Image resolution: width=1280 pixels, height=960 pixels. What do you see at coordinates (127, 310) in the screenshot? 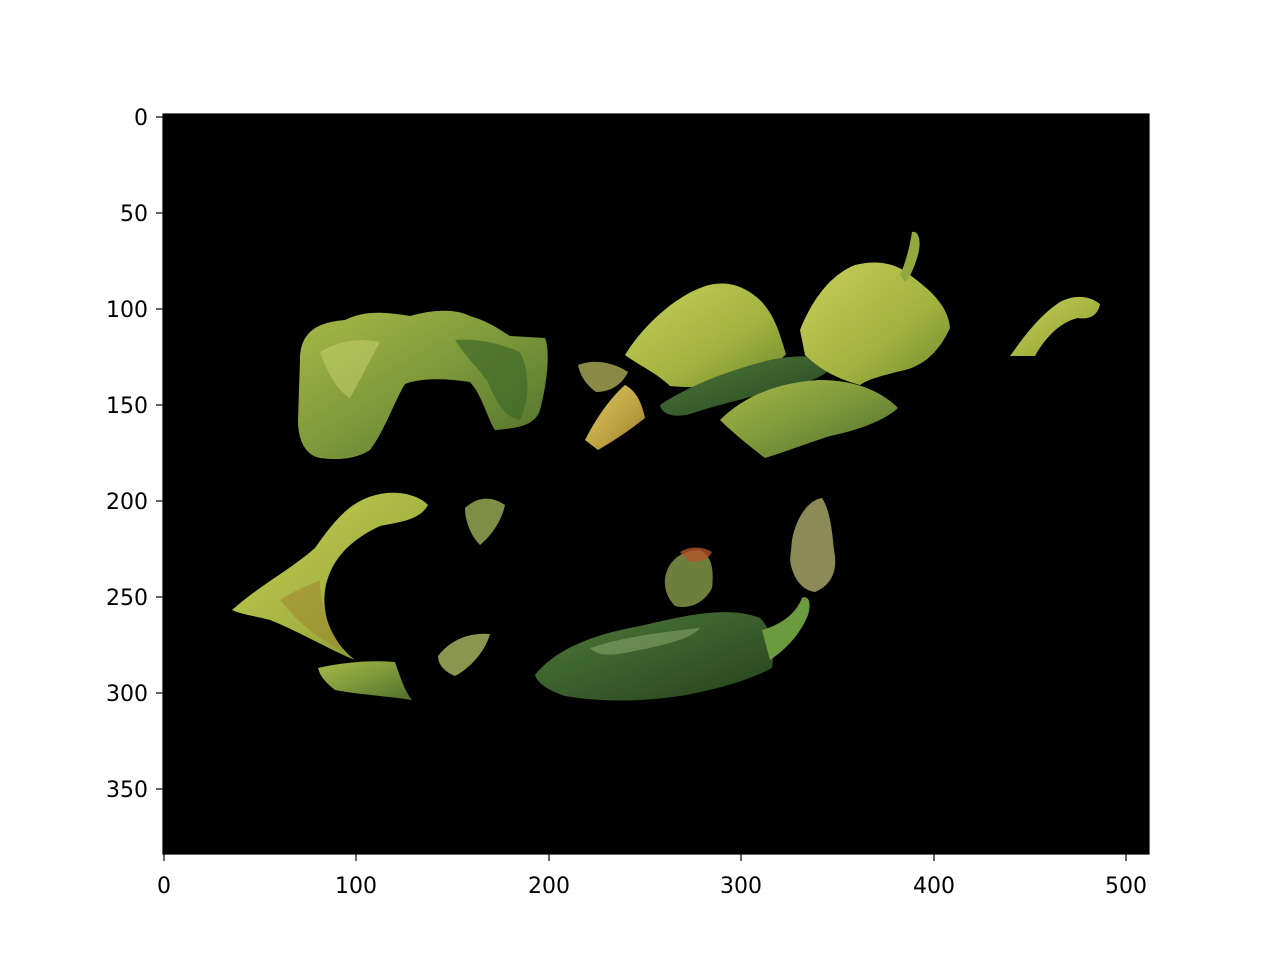
I see `y-tick-label: 100` at bounding box center [127, 310].